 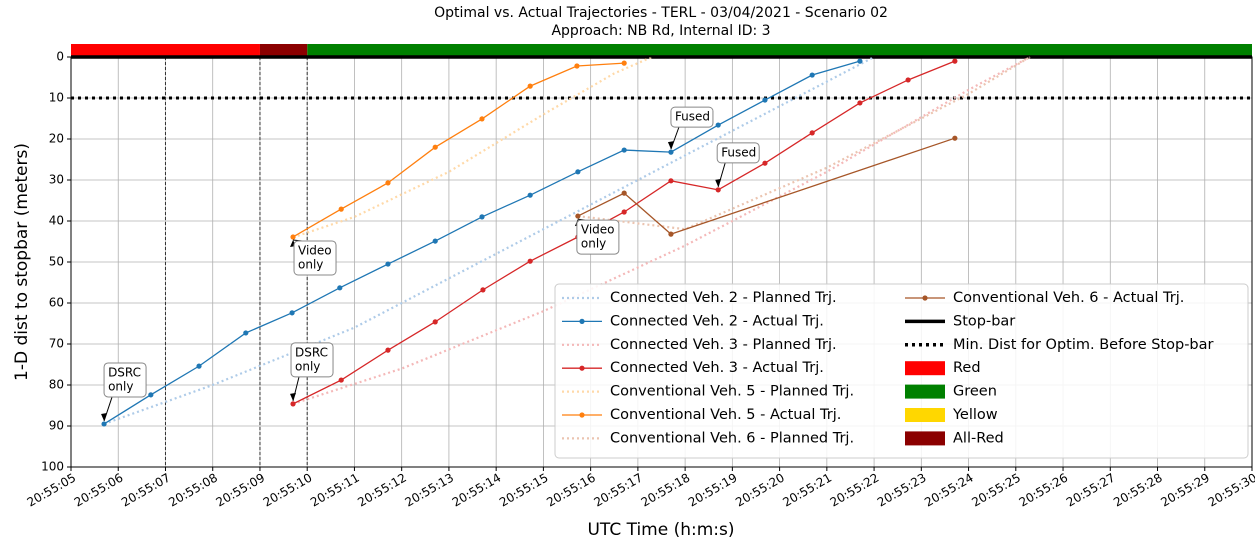 What do you see at coordinates (56, 344) in the screenshot?
I see `y-tick-label: 70` at bounding box center [56, 344].